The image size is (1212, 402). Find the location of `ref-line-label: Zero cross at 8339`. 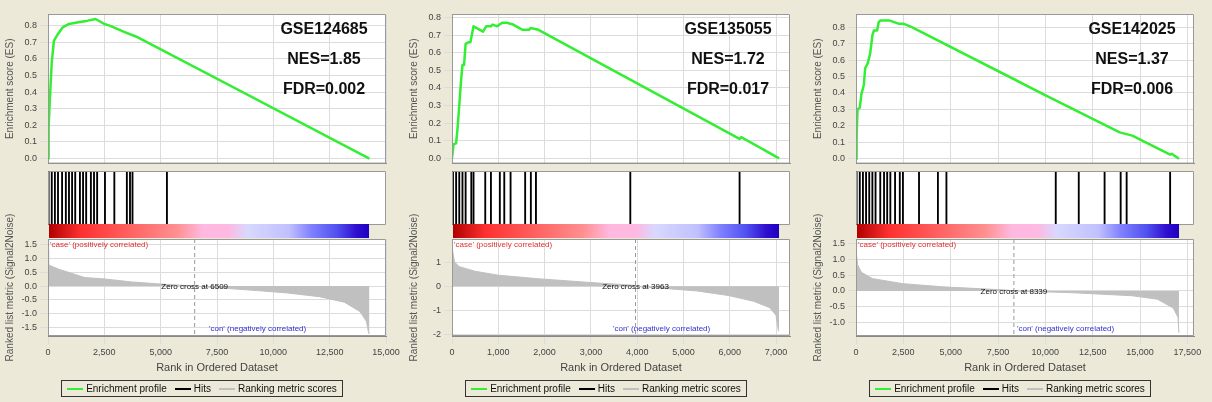

ref-line-label: Zero cross at 8339 is located at coordinates (1014, 292).